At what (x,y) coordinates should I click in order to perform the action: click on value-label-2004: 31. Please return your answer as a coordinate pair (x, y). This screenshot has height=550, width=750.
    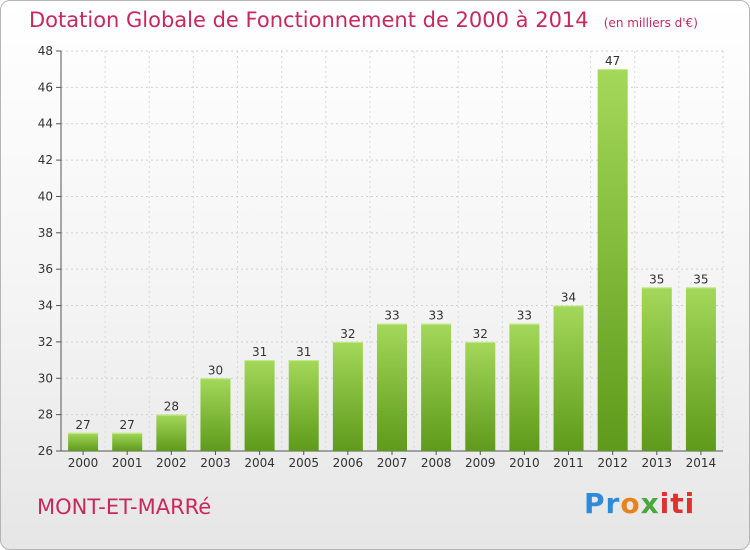
    Looking at the image, I should click on (259, 352).